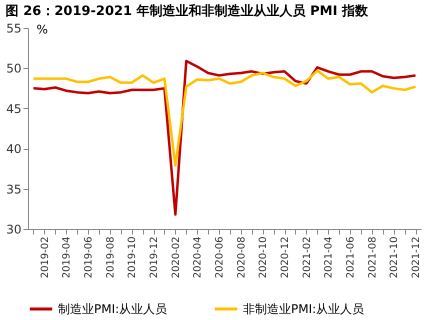 The width and height of the screenshot is (426, 320). Describe the element at coordinates (264, 257) in the screenshot. I see `x-tick-label: 2020-10` at that location.